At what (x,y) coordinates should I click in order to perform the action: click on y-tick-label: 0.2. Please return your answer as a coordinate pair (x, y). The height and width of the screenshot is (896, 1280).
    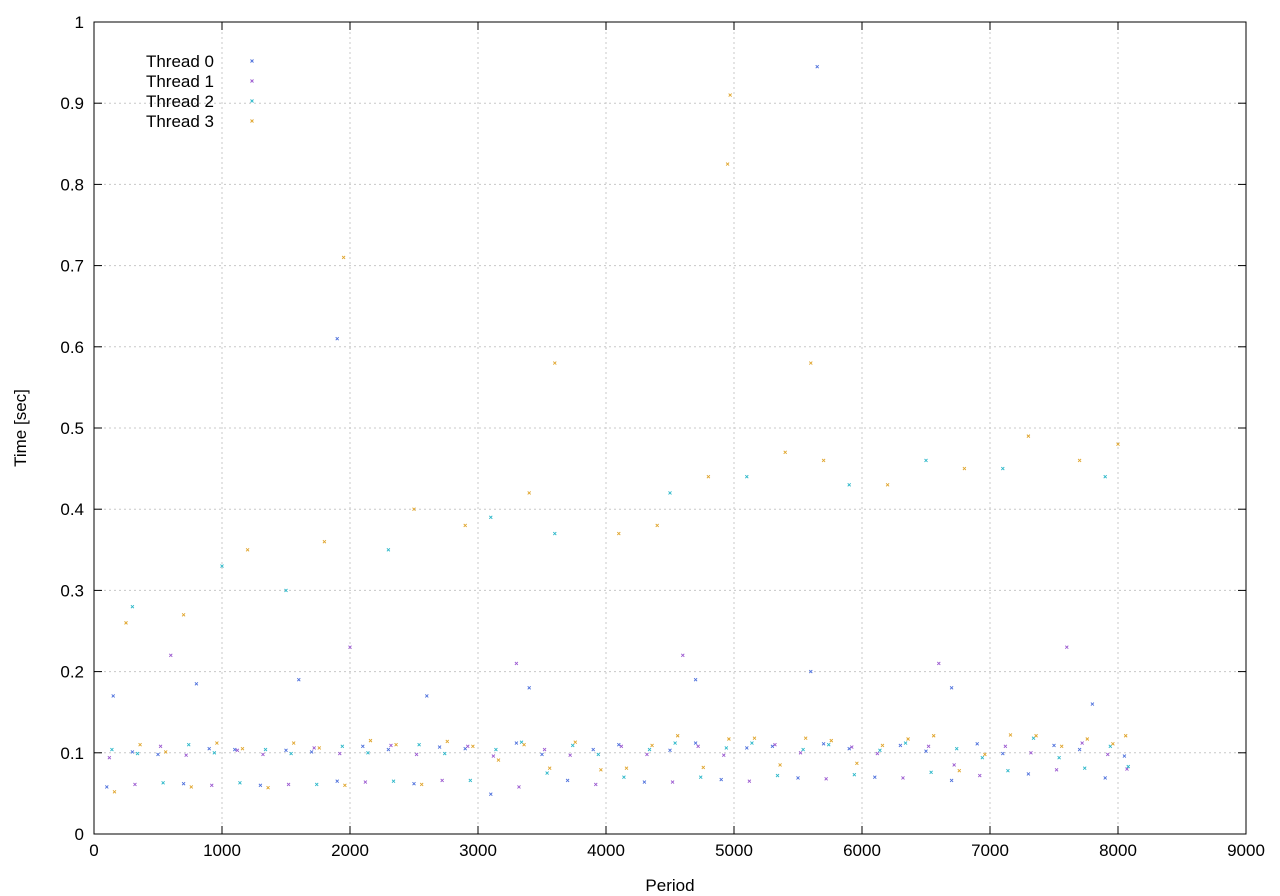
    Looking at the image, I should click on (72, 672).